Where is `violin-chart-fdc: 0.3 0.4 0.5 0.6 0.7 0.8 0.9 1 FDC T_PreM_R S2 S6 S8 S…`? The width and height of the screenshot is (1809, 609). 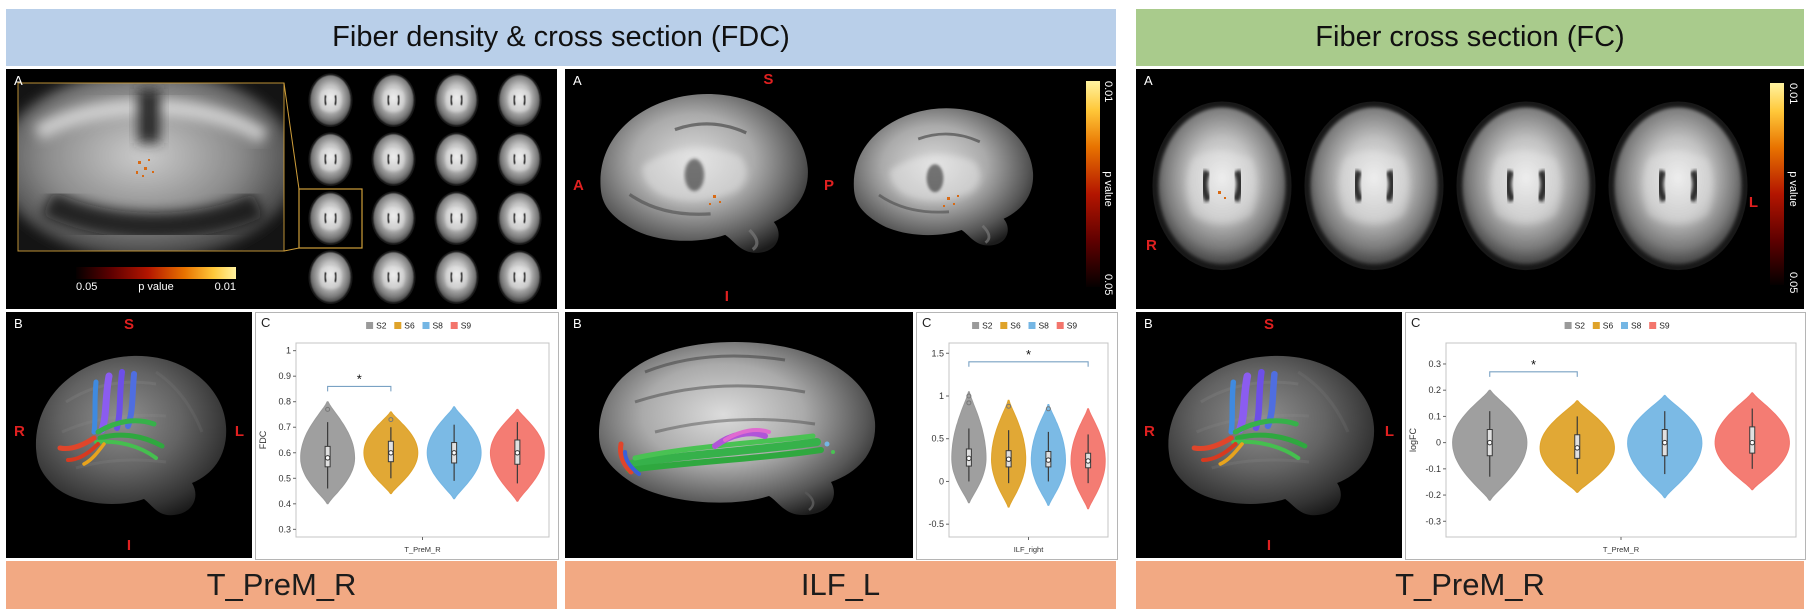 violin-chart-fdc: 0.3 0.4 0.5 0.6 0.7 0.8 0.9 1 FDC T_PreM_R S2 S6 S8 S… is located at coordinates (407, 436).